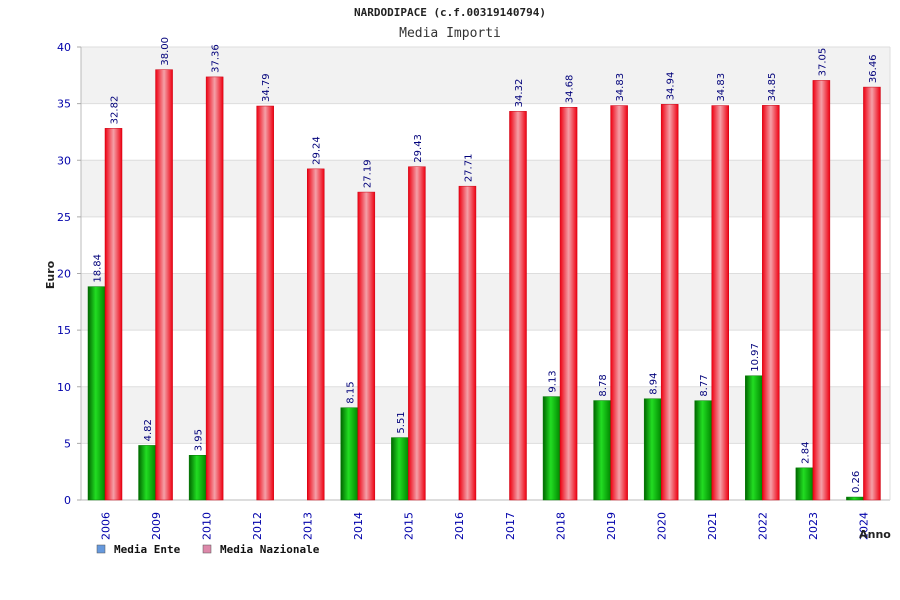 Image resolution: width=900 pixels, height=600 pixels. I want to click on y-tick-label: 35, so click(64, 104).